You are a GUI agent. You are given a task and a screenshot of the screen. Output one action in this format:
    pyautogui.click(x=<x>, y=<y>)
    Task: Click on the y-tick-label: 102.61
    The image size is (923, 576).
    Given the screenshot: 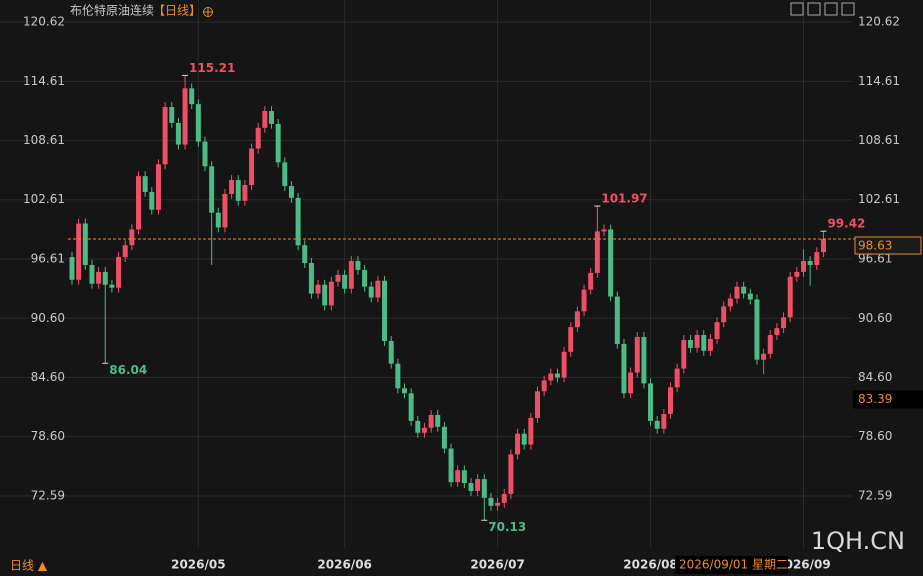 What is the action you would take?
    pyautogui.click(x=44, y=199)
    